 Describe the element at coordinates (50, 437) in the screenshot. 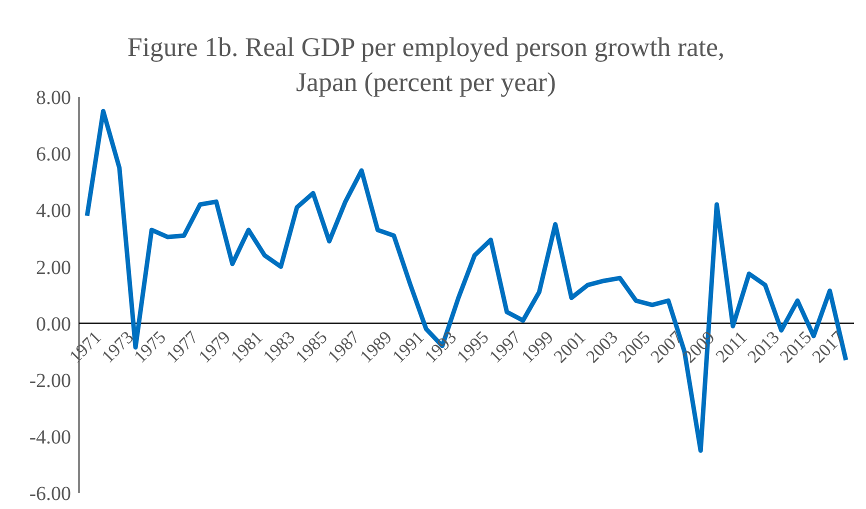

I see `y-tick-label: -4.00` at that location.